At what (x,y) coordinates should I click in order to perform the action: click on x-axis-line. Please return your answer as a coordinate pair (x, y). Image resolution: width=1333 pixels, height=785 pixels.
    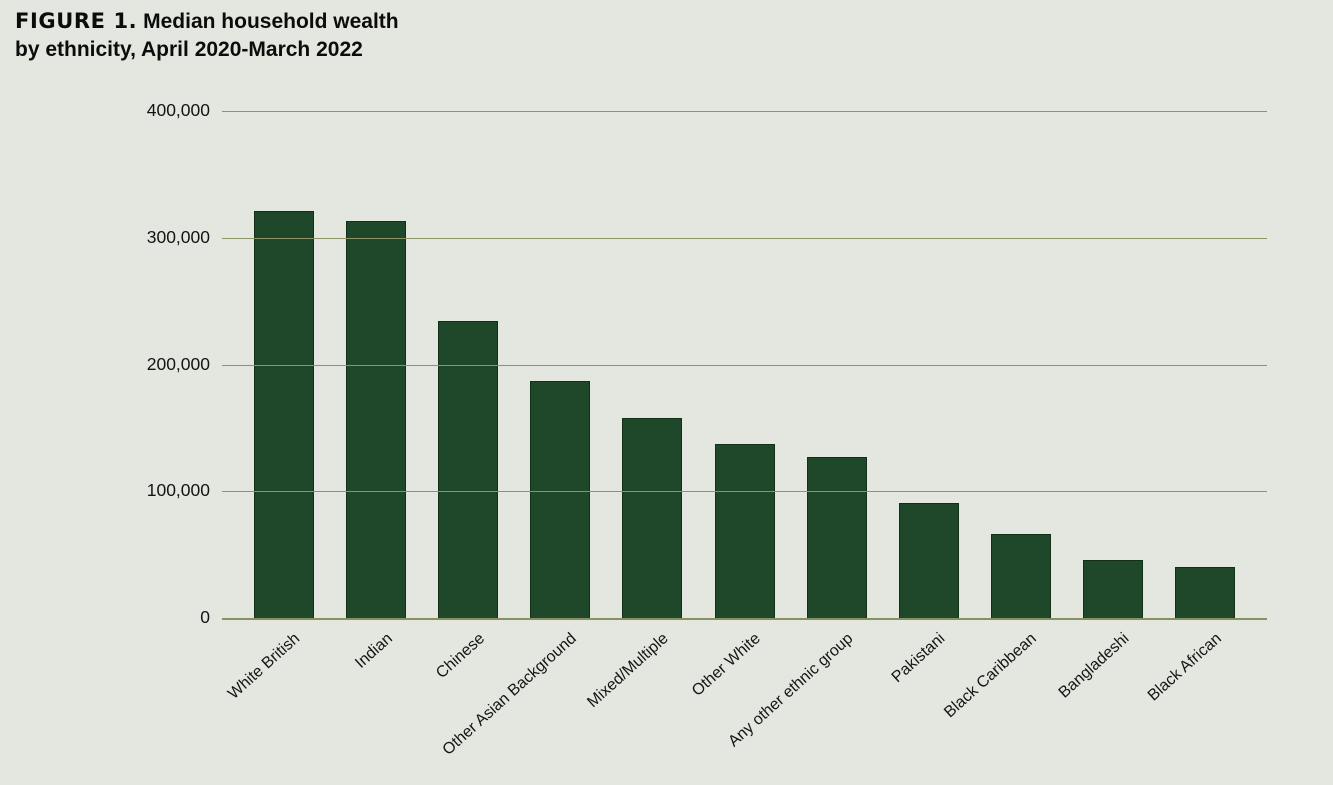
    Looking at the image, I should click on (744, 619).